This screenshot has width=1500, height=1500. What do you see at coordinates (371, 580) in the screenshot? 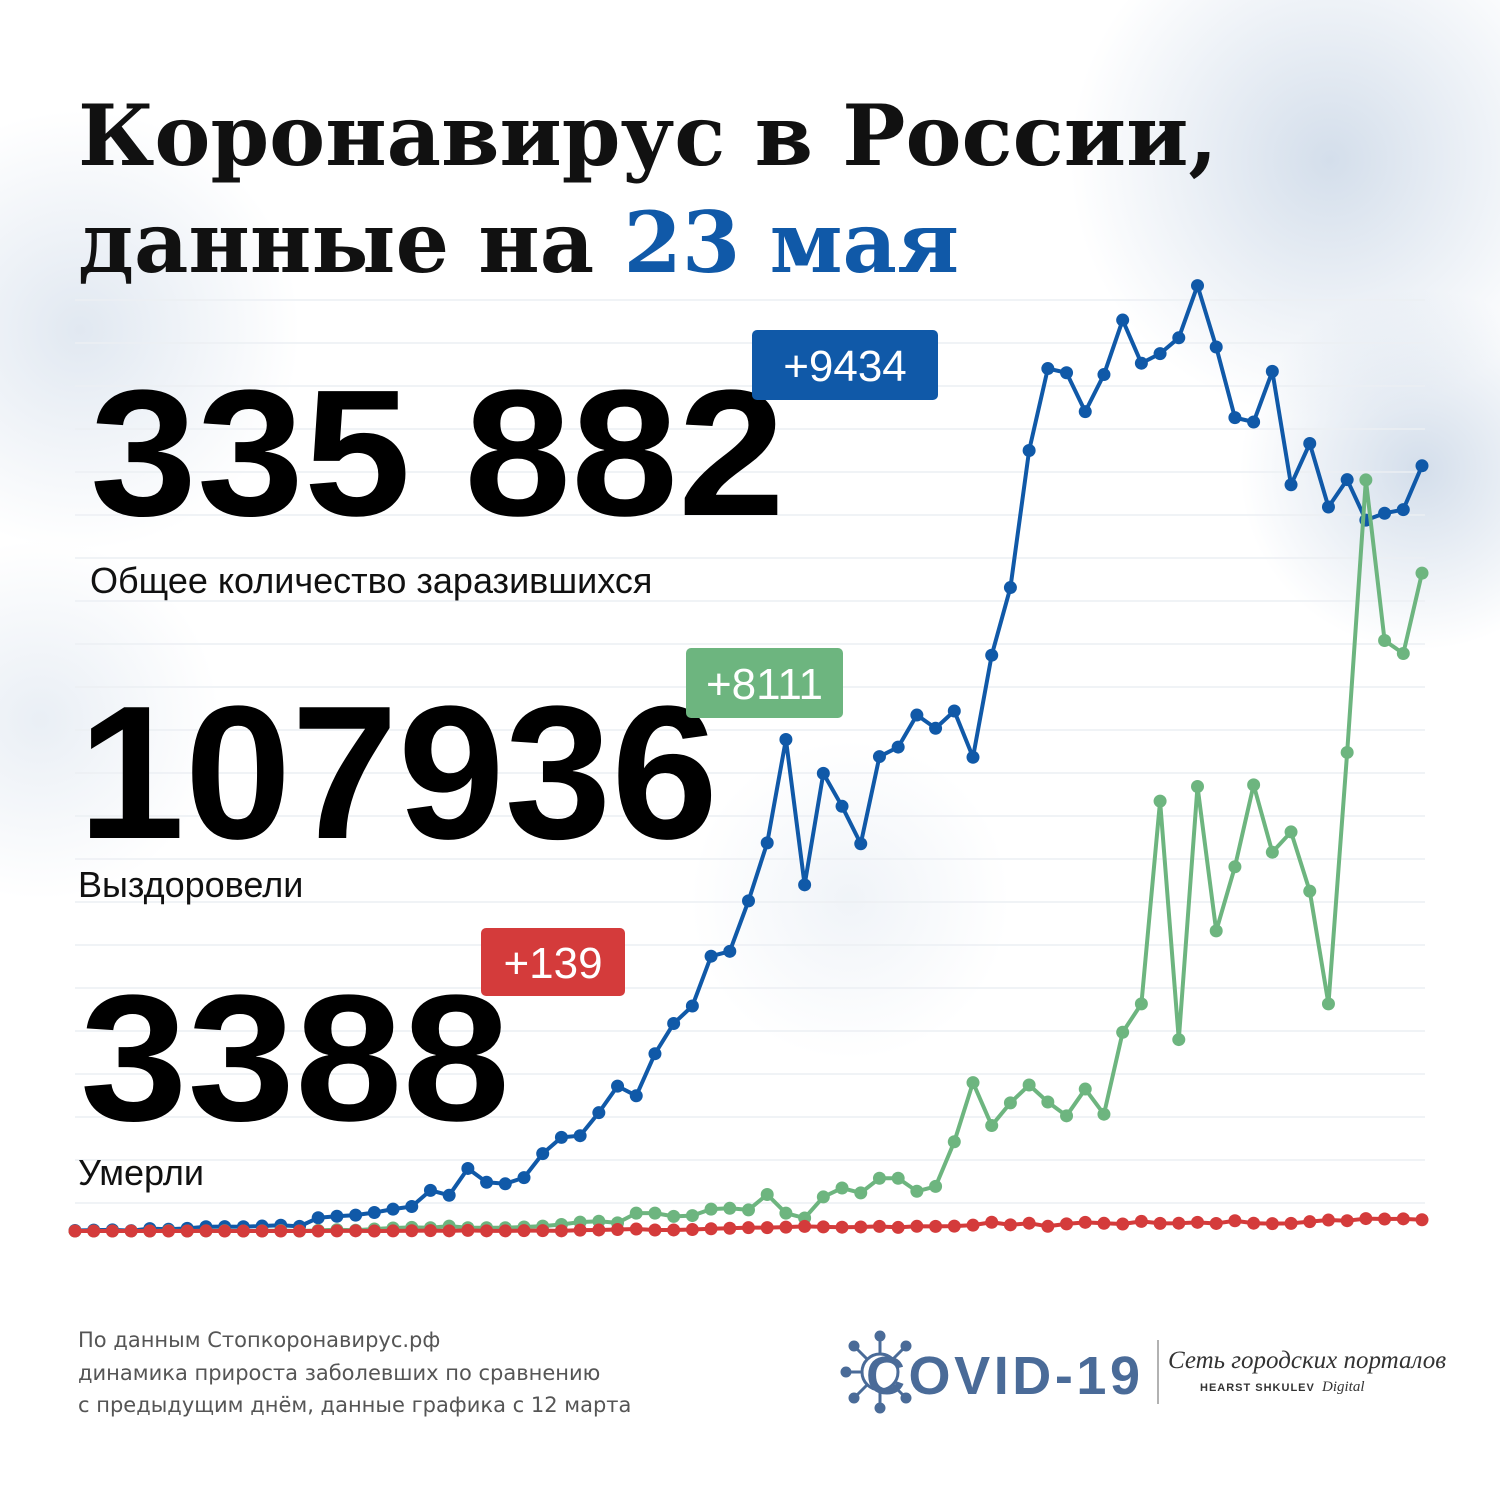
I see `stat-label: Общее количество заразившихся` at bounding box center [371, 580].